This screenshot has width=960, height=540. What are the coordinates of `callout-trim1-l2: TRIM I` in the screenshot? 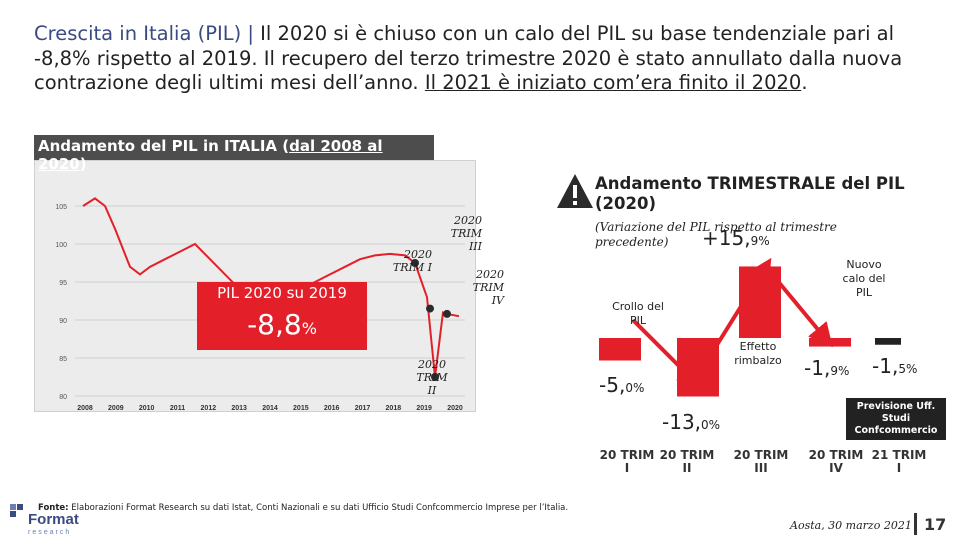 It's located at (412, 267).